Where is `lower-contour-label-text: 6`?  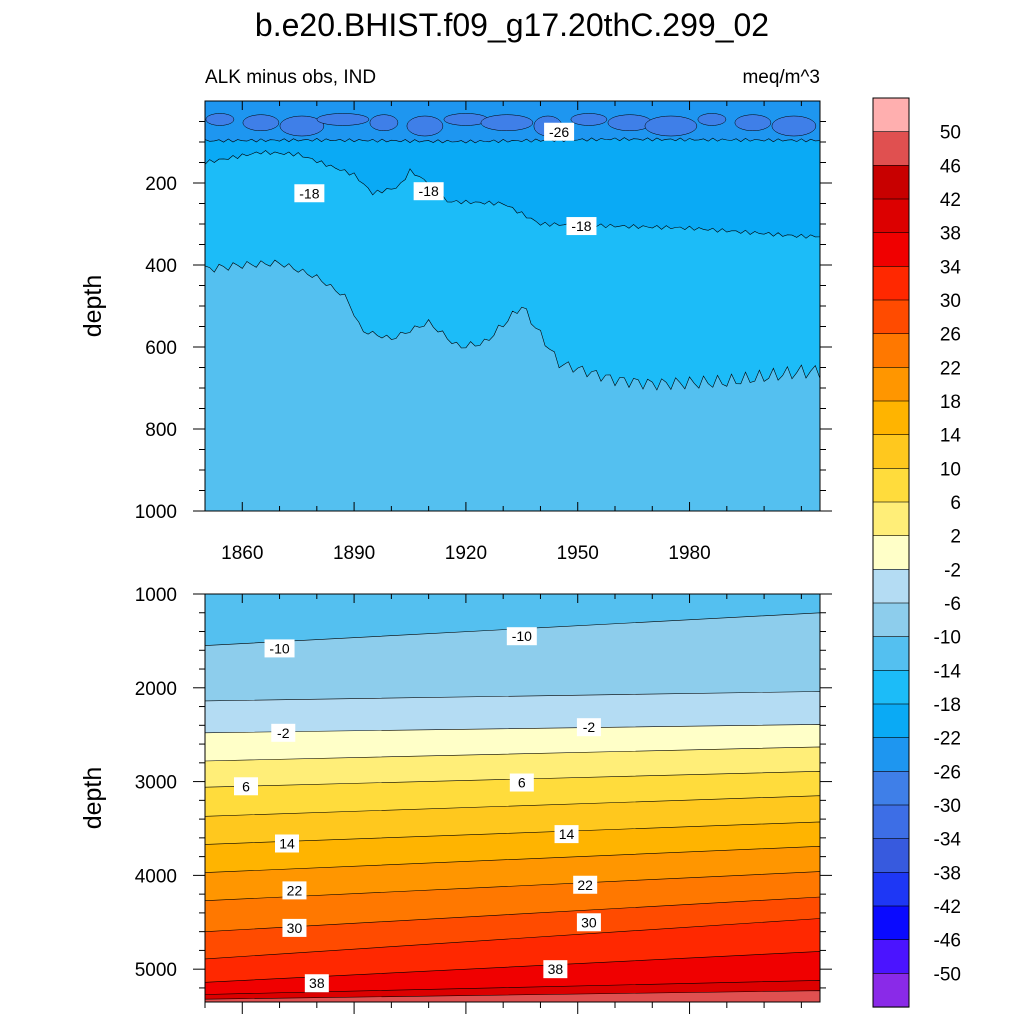 lower-contour-label-text: 6 is located at coordinates (246, 786).